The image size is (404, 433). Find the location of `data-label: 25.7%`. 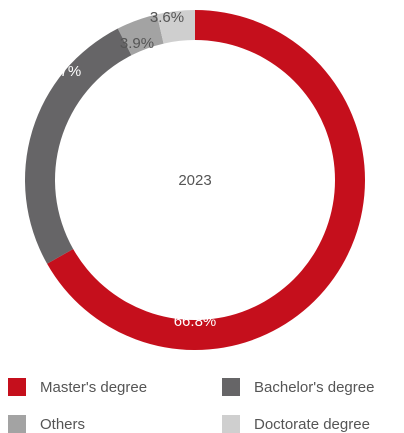

data-label: 25.7% is located at coordinates (60, 71).